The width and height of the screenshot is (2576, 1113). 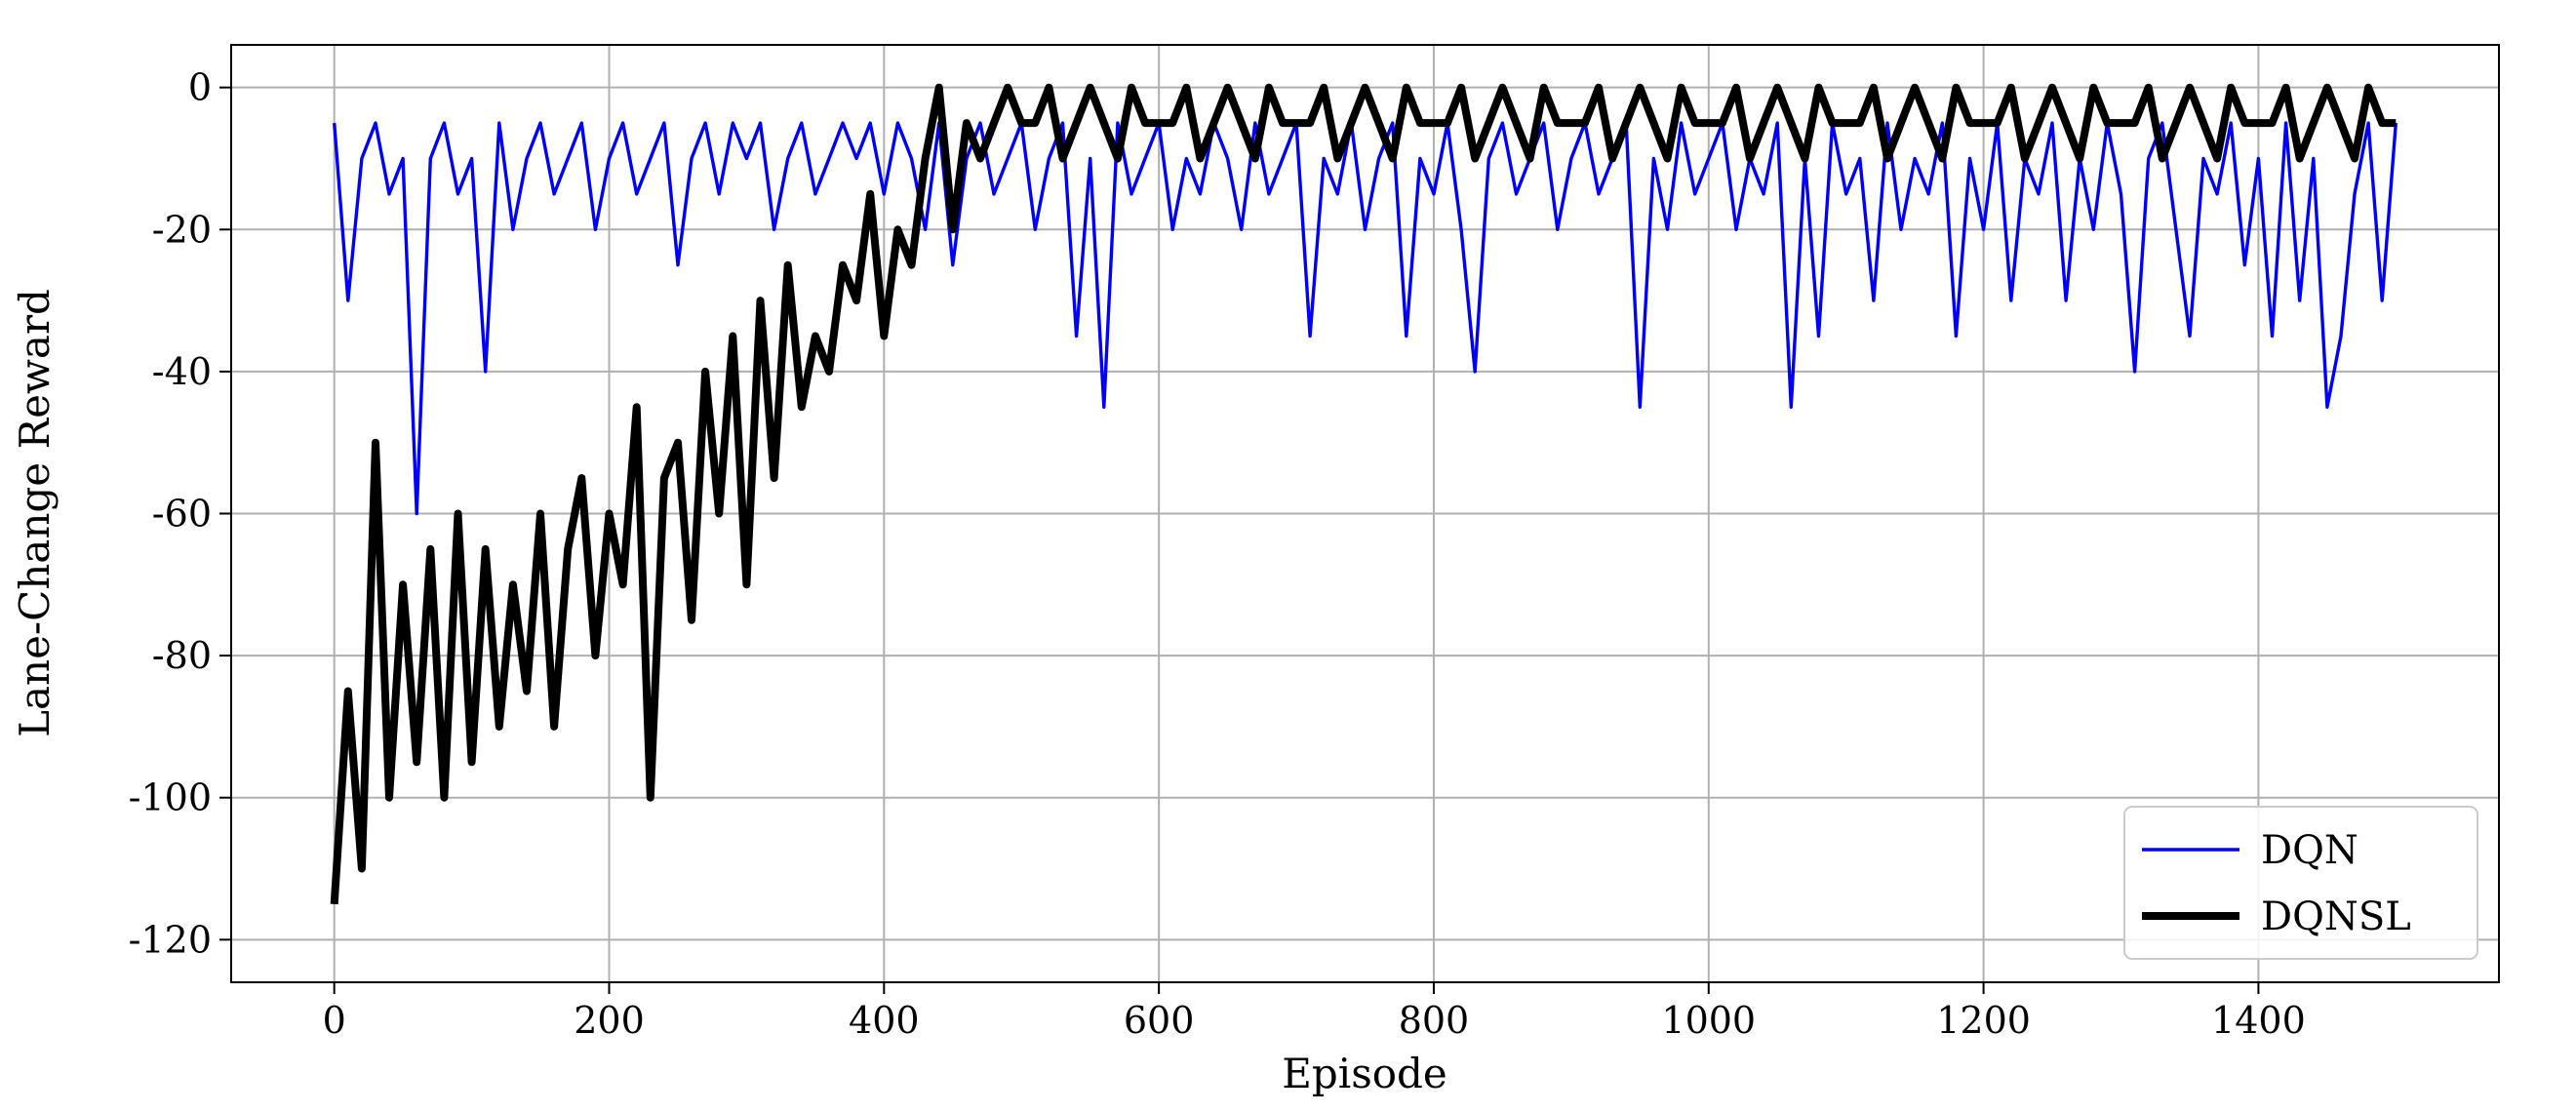 What do you see at coordinates (200, 87) in the screenshot?
I see `y-tick-label: 0` at bounding box center [200, 87].